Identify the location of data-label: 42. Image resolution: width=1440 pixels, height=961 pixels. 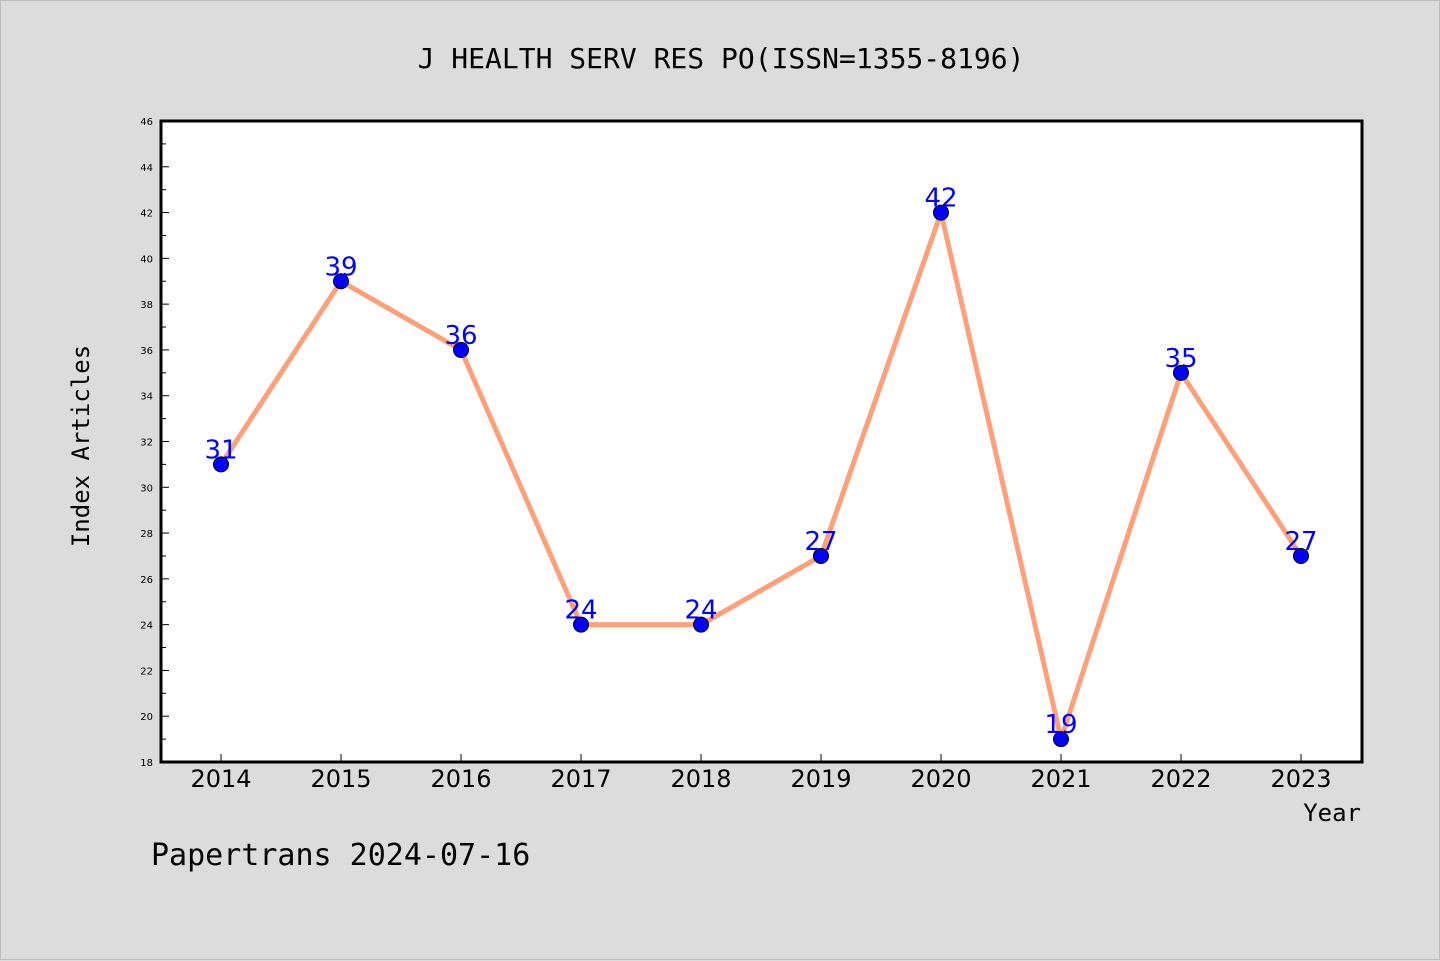
(940, 199).